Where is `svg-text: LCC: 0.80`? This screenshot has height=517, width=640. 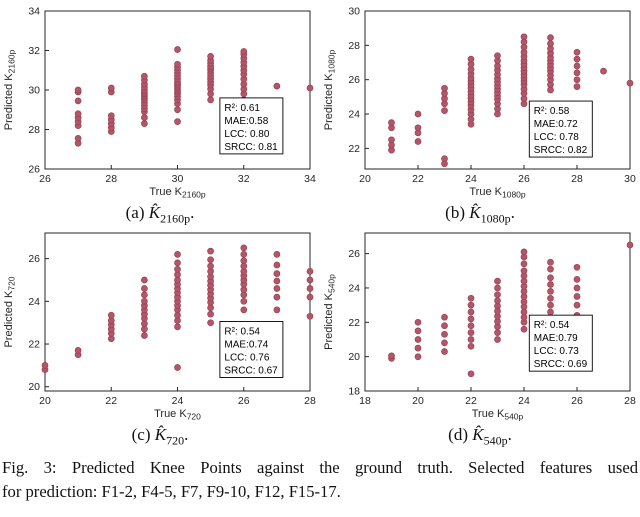 svg-text: LCC: 0.80 is located at coordinates (246, 134).